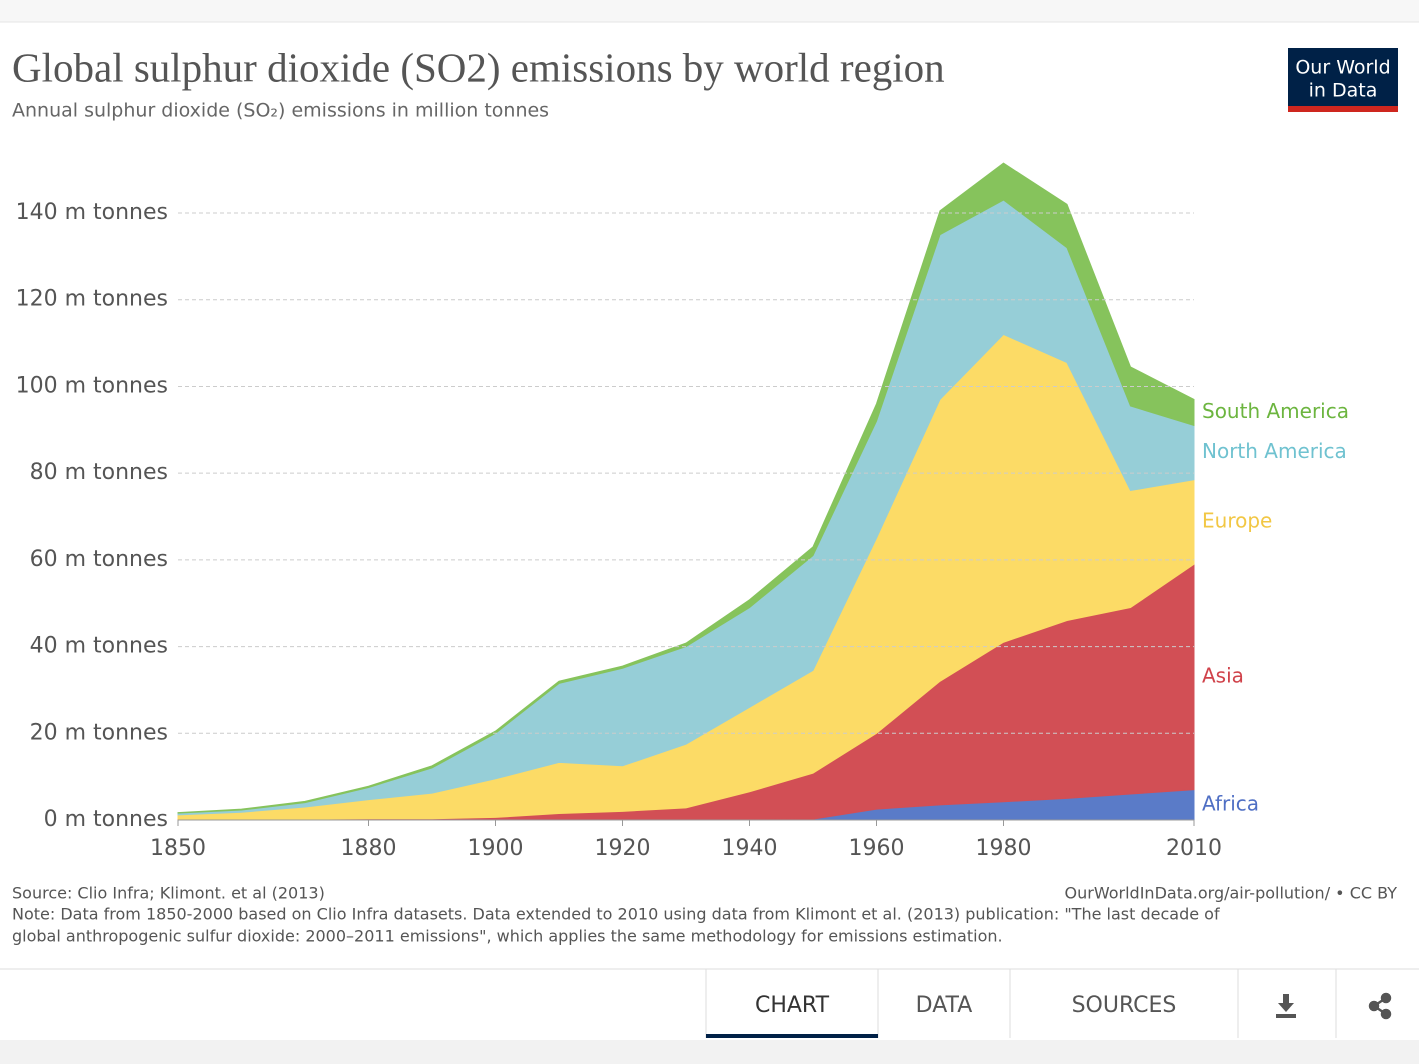  I want to click on x-tick-label: 1850, so click(178, 848).